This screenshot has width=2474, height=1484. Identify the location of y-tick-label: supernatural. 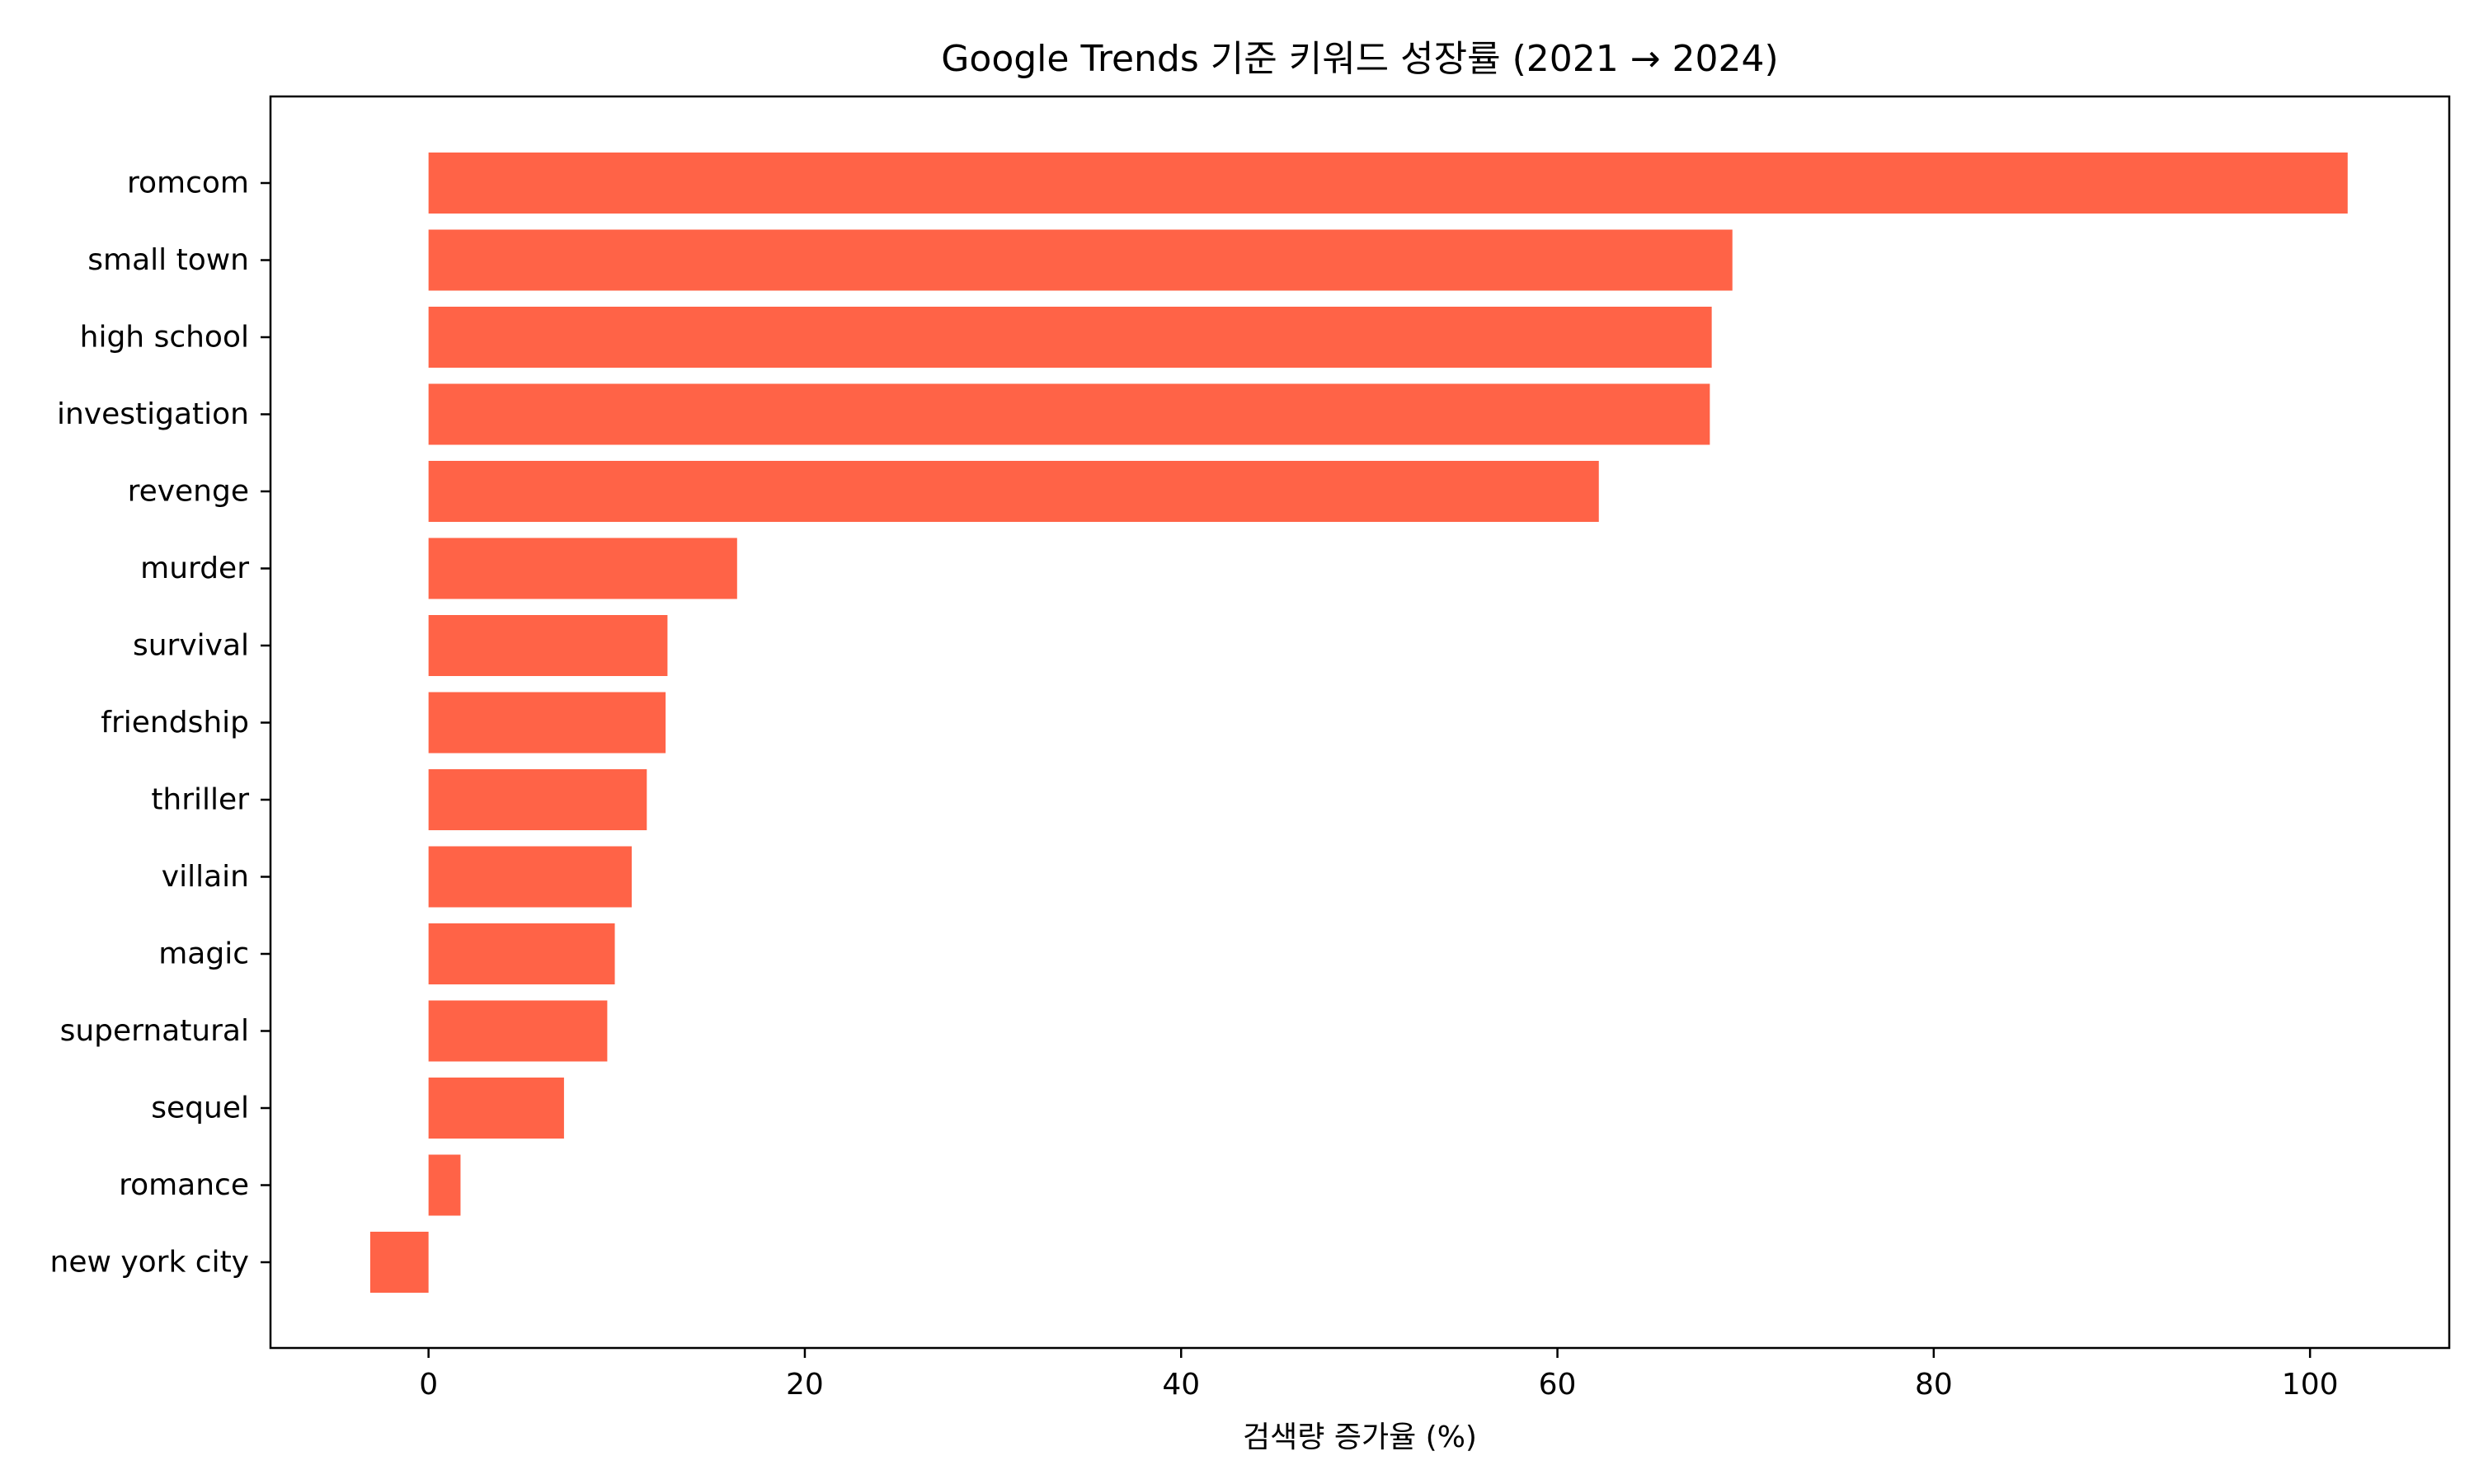
(154, 1031).